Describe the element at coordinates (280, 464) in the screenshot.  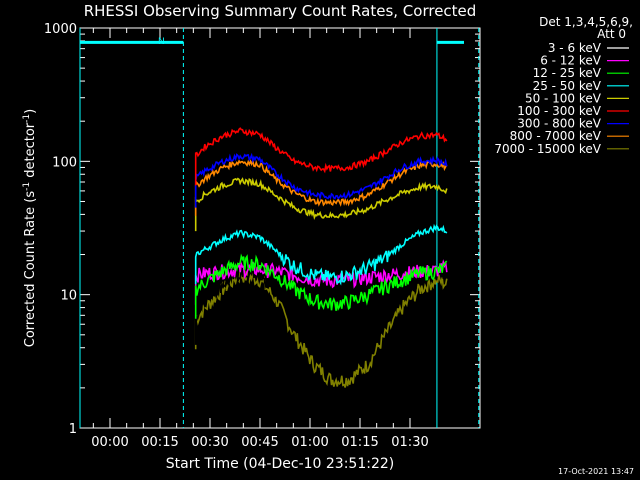
I see `x-axis-label: Start Time (04-Dec-10 23:51:22)` at that location.